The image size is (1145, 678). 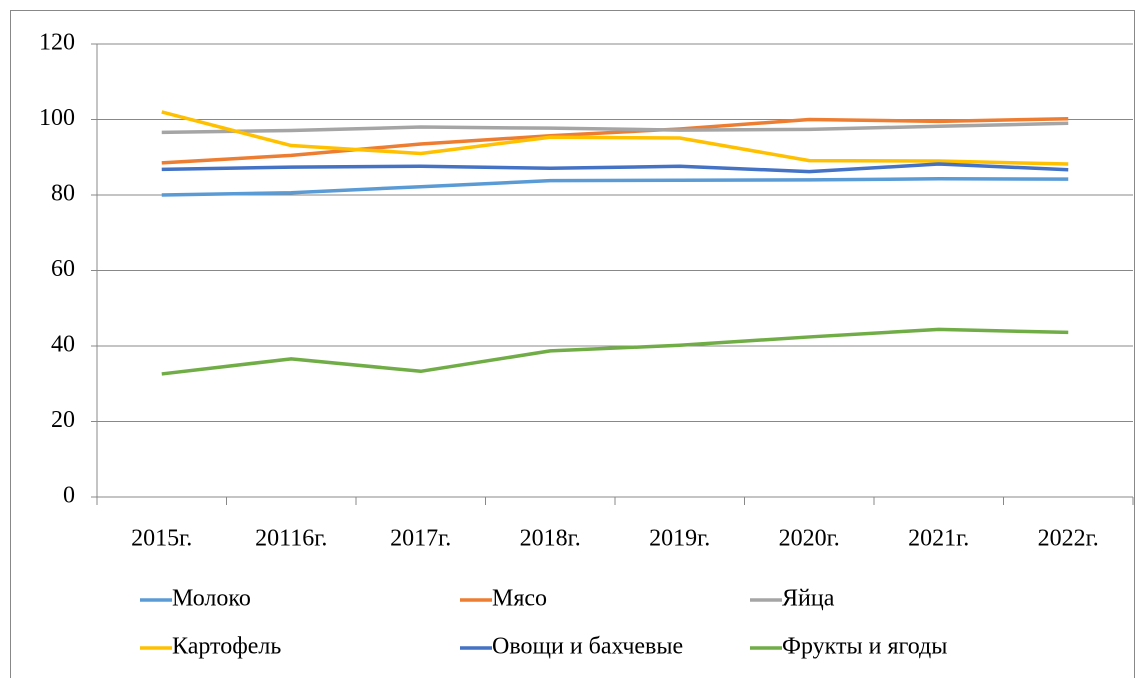 What do you see at coordinates (550, 539) in the screenshot?
I see `x-tick-label: 2018г.` at bounding box center [550, 539].